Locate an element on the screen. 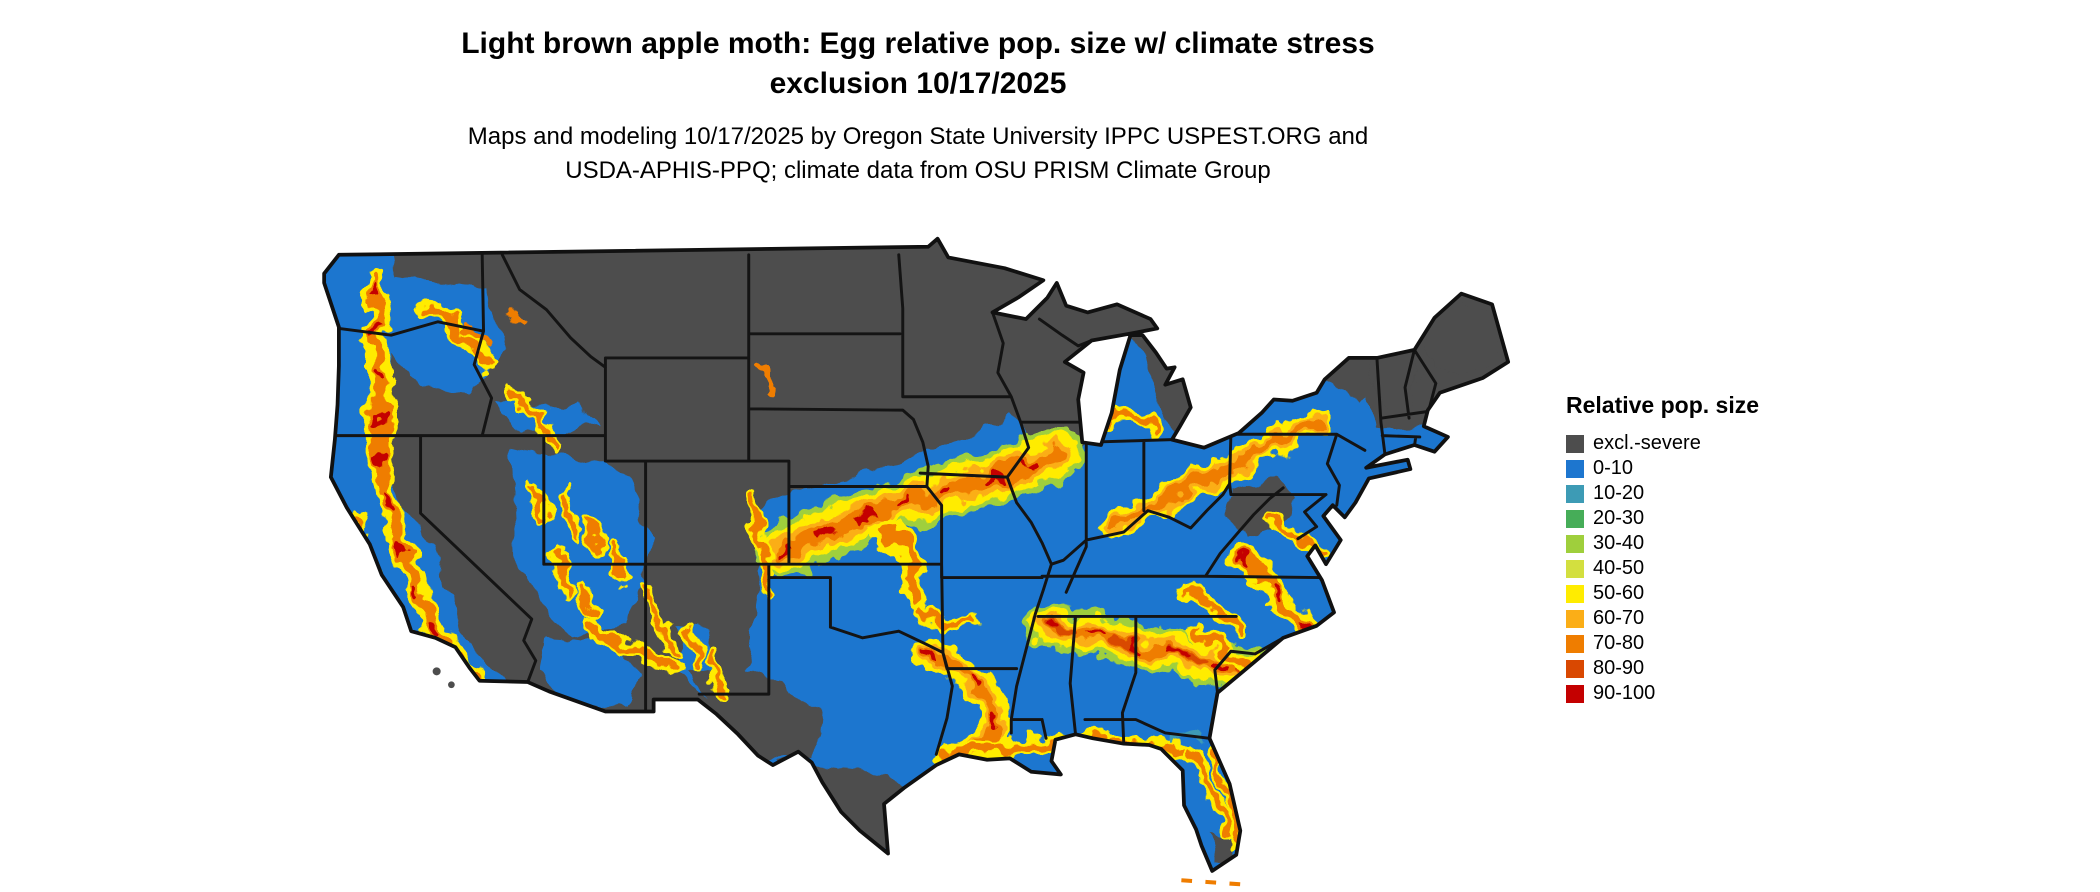 The width and height of the screenshot is (2100, 892). legend-label: 60-70 is located at coordinates (1619, 618).